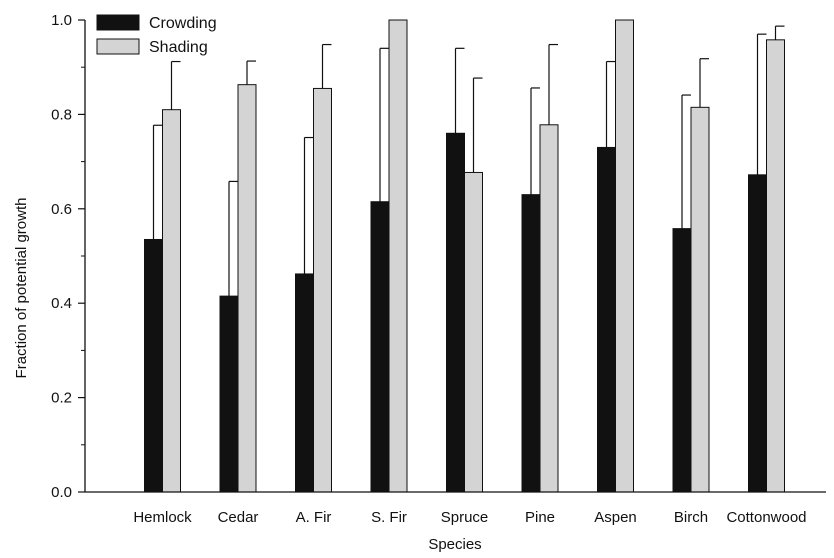 The width and height of the screenshot is (834, 558). I want to click on x-tick-label: Hemlock, so click(162, 517).